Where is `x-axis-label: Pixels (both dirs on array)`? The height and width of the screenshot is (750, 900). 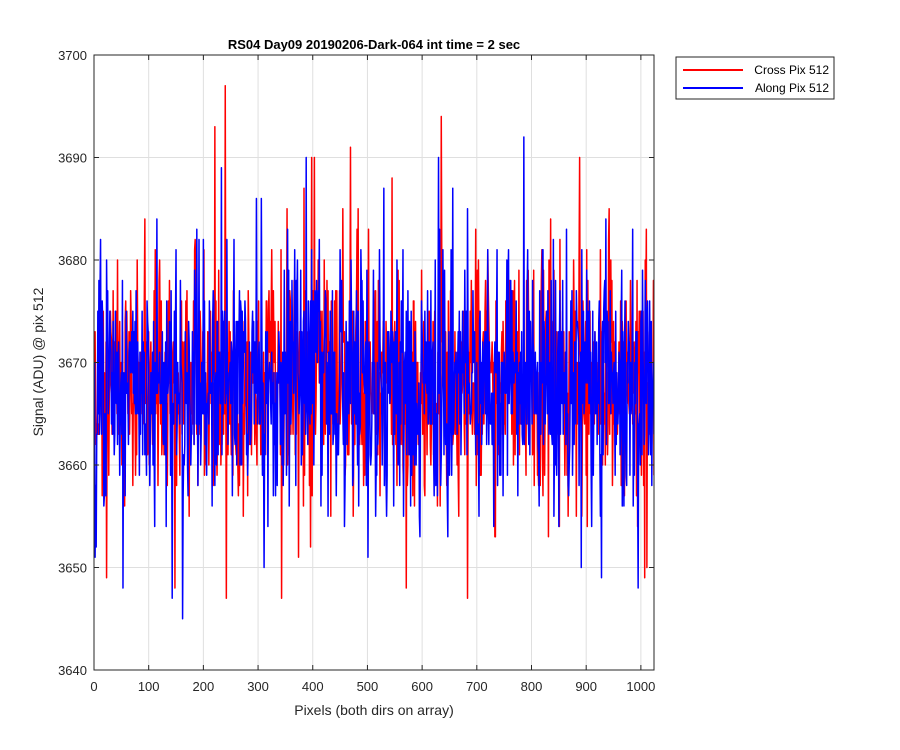 x-axis-label: Pixels (both dirs on array) is located at coordinates (374, 710).